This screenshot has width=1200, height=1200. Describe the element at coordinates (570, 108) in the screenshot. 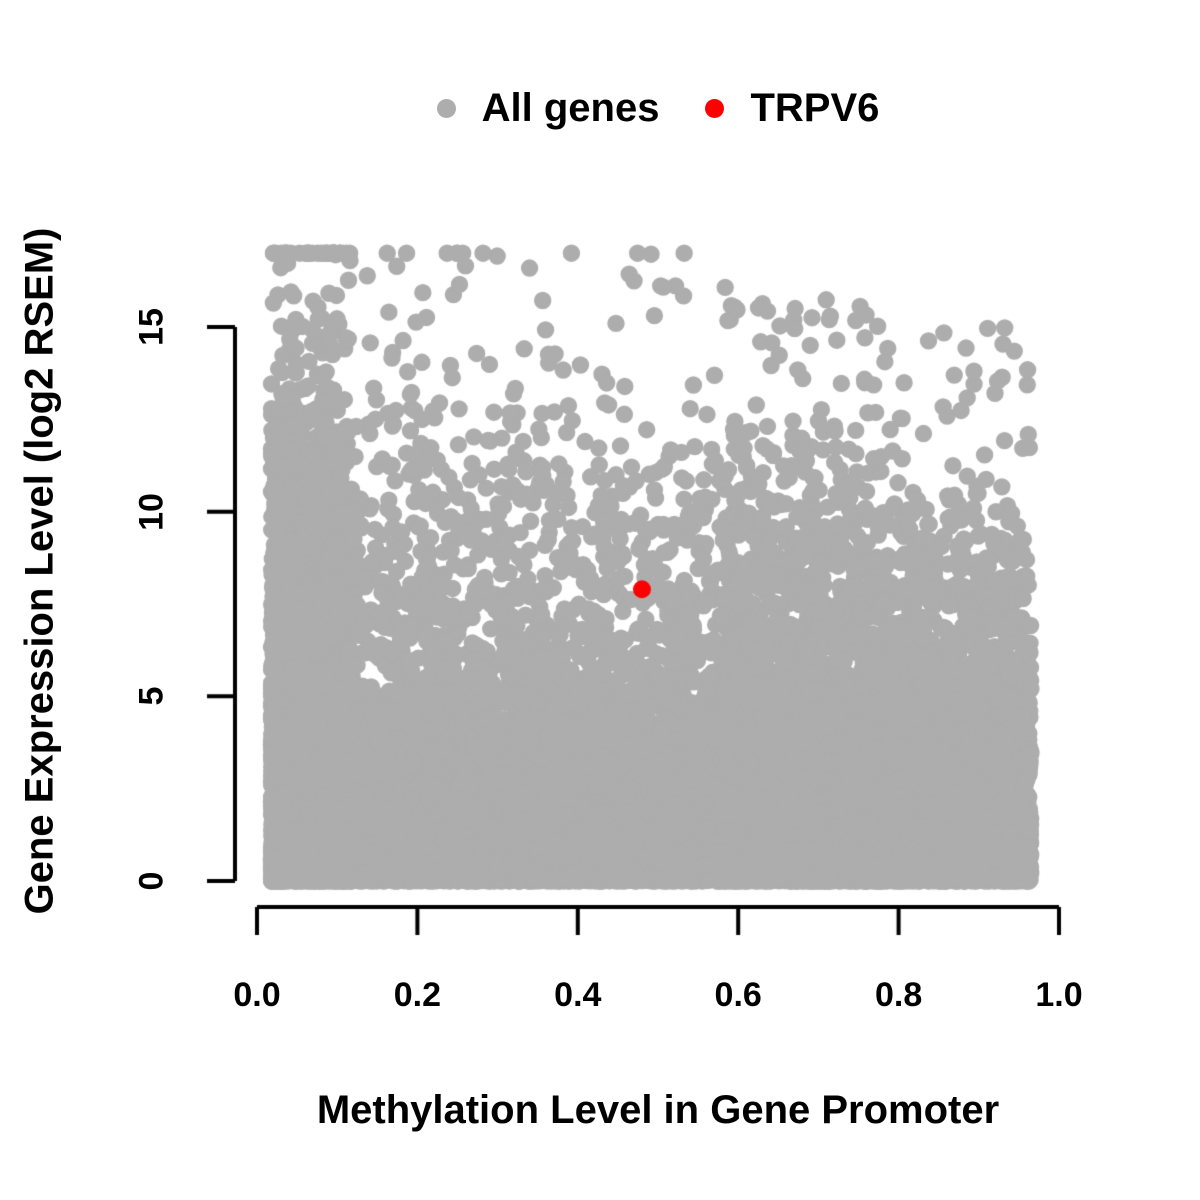

I see `legend-label-all-genes: All genes` at that location.